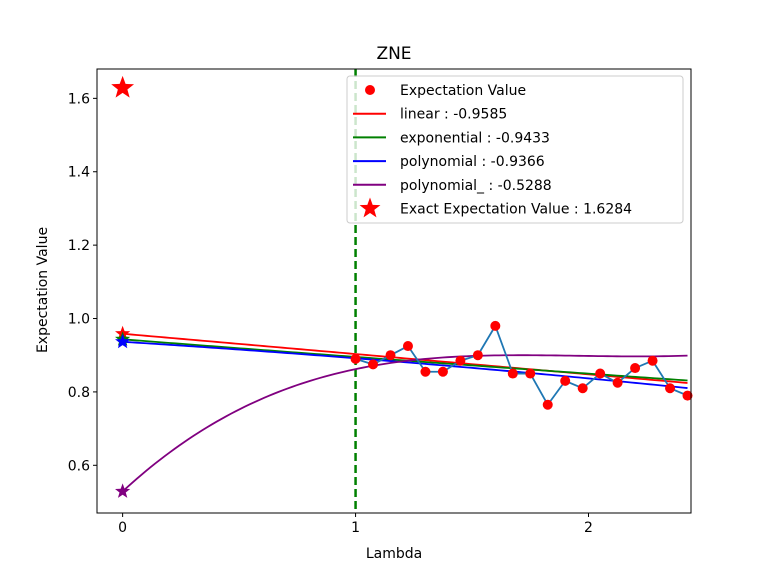 The image size is (768, 576). I want to click on exact-value-star, so click(123, 86).